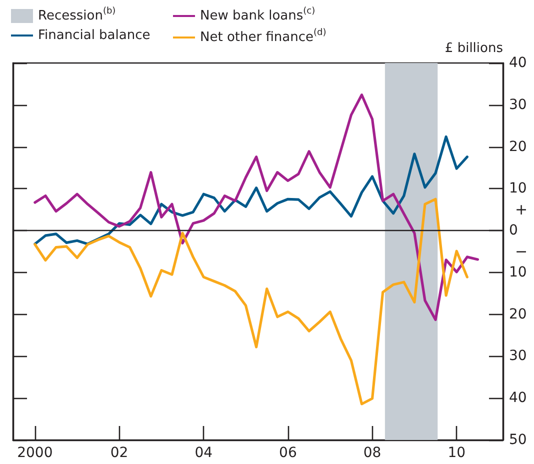  I want to click on x-tick-label: 06, so click(288, 453).